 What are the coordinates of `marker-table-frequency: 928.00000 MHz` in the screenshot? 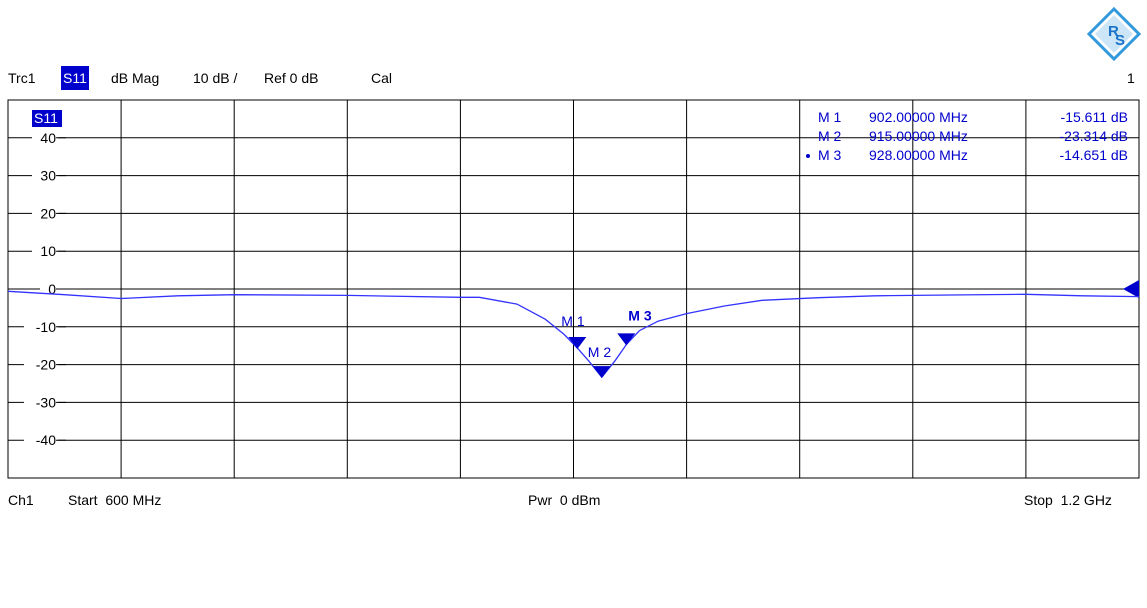 It's located at (918, 155).